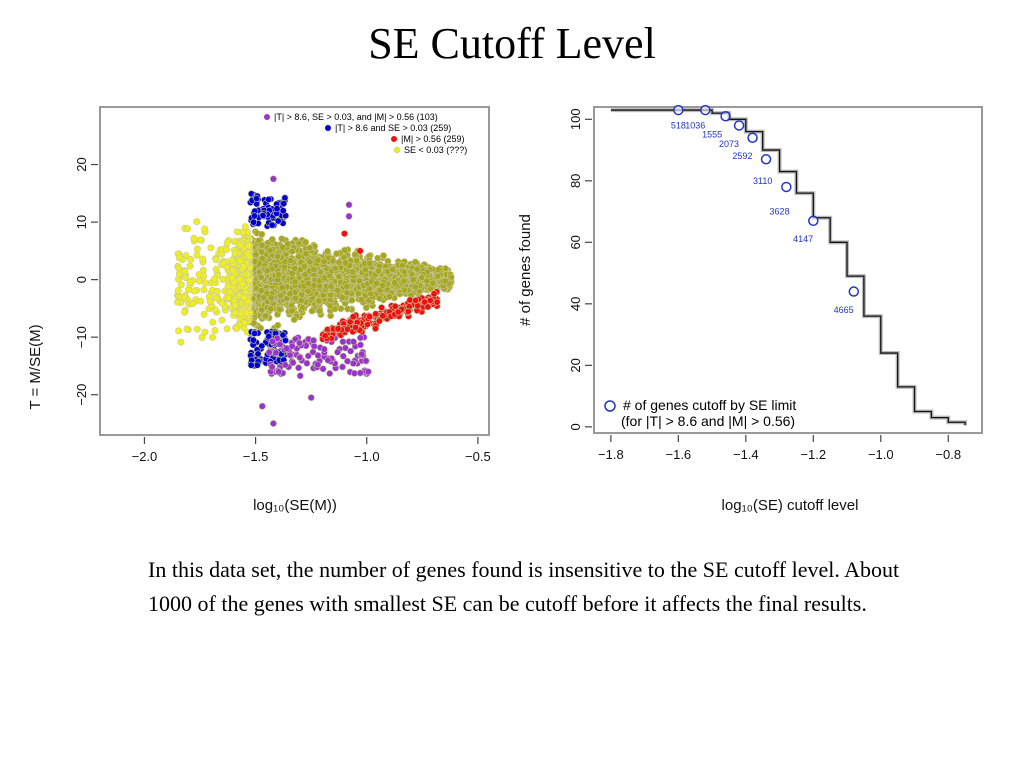 The width and height of the screenshot is (1024, 768). Describe the element at coordinates (575, 119) in the screenshot. I see `cutoff-y-tick-label: 100` at that location.